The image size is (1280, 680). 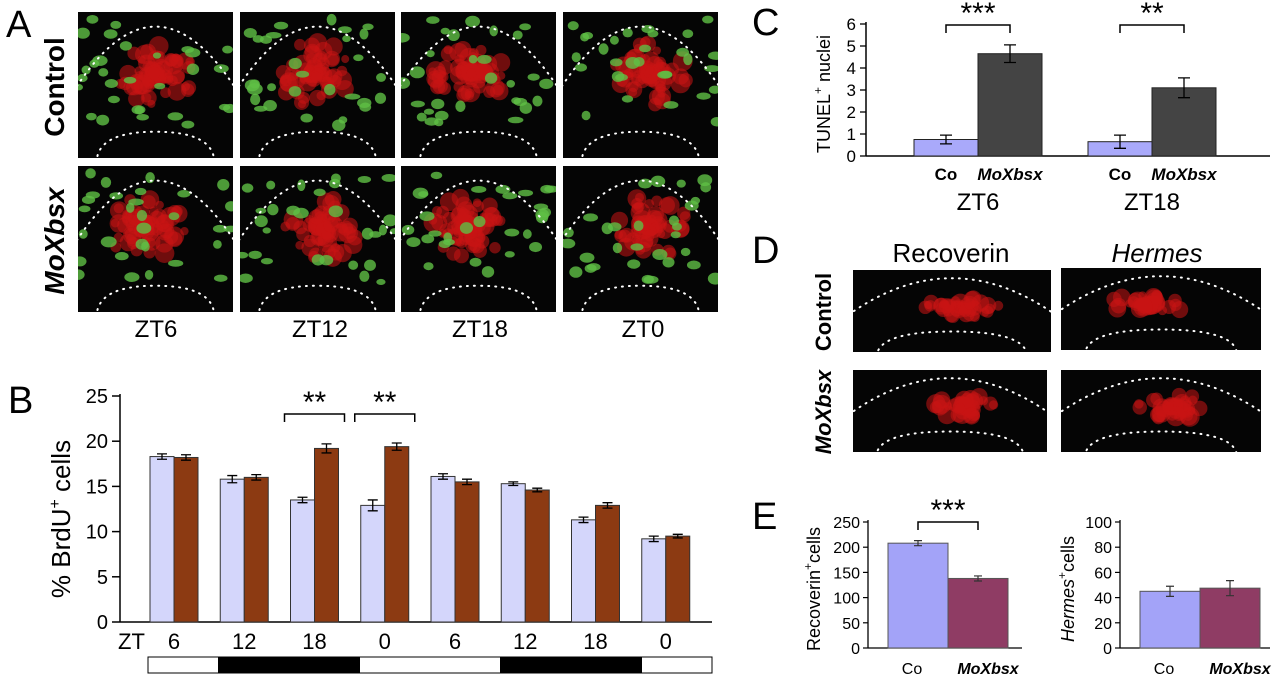 I want to click on panel-a-row-label-moxbsx: MoXbsx, so click(x=54, y=241).